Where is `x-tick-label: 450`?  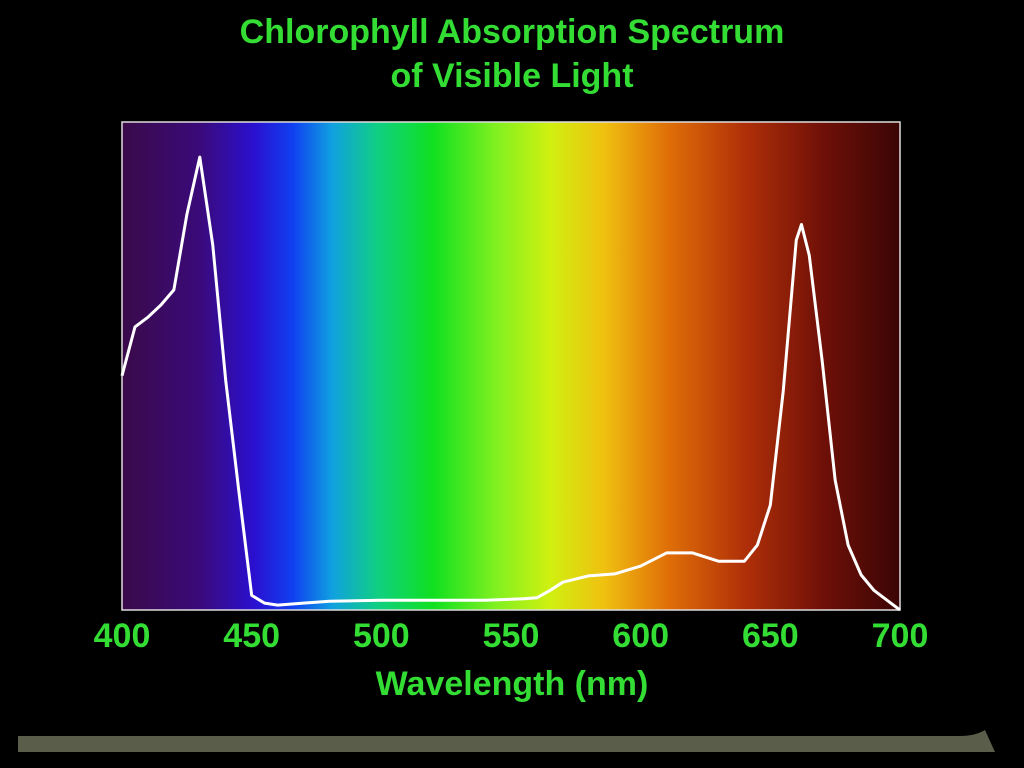
x-tick-label: 450 is located at coordinates (251, 636).